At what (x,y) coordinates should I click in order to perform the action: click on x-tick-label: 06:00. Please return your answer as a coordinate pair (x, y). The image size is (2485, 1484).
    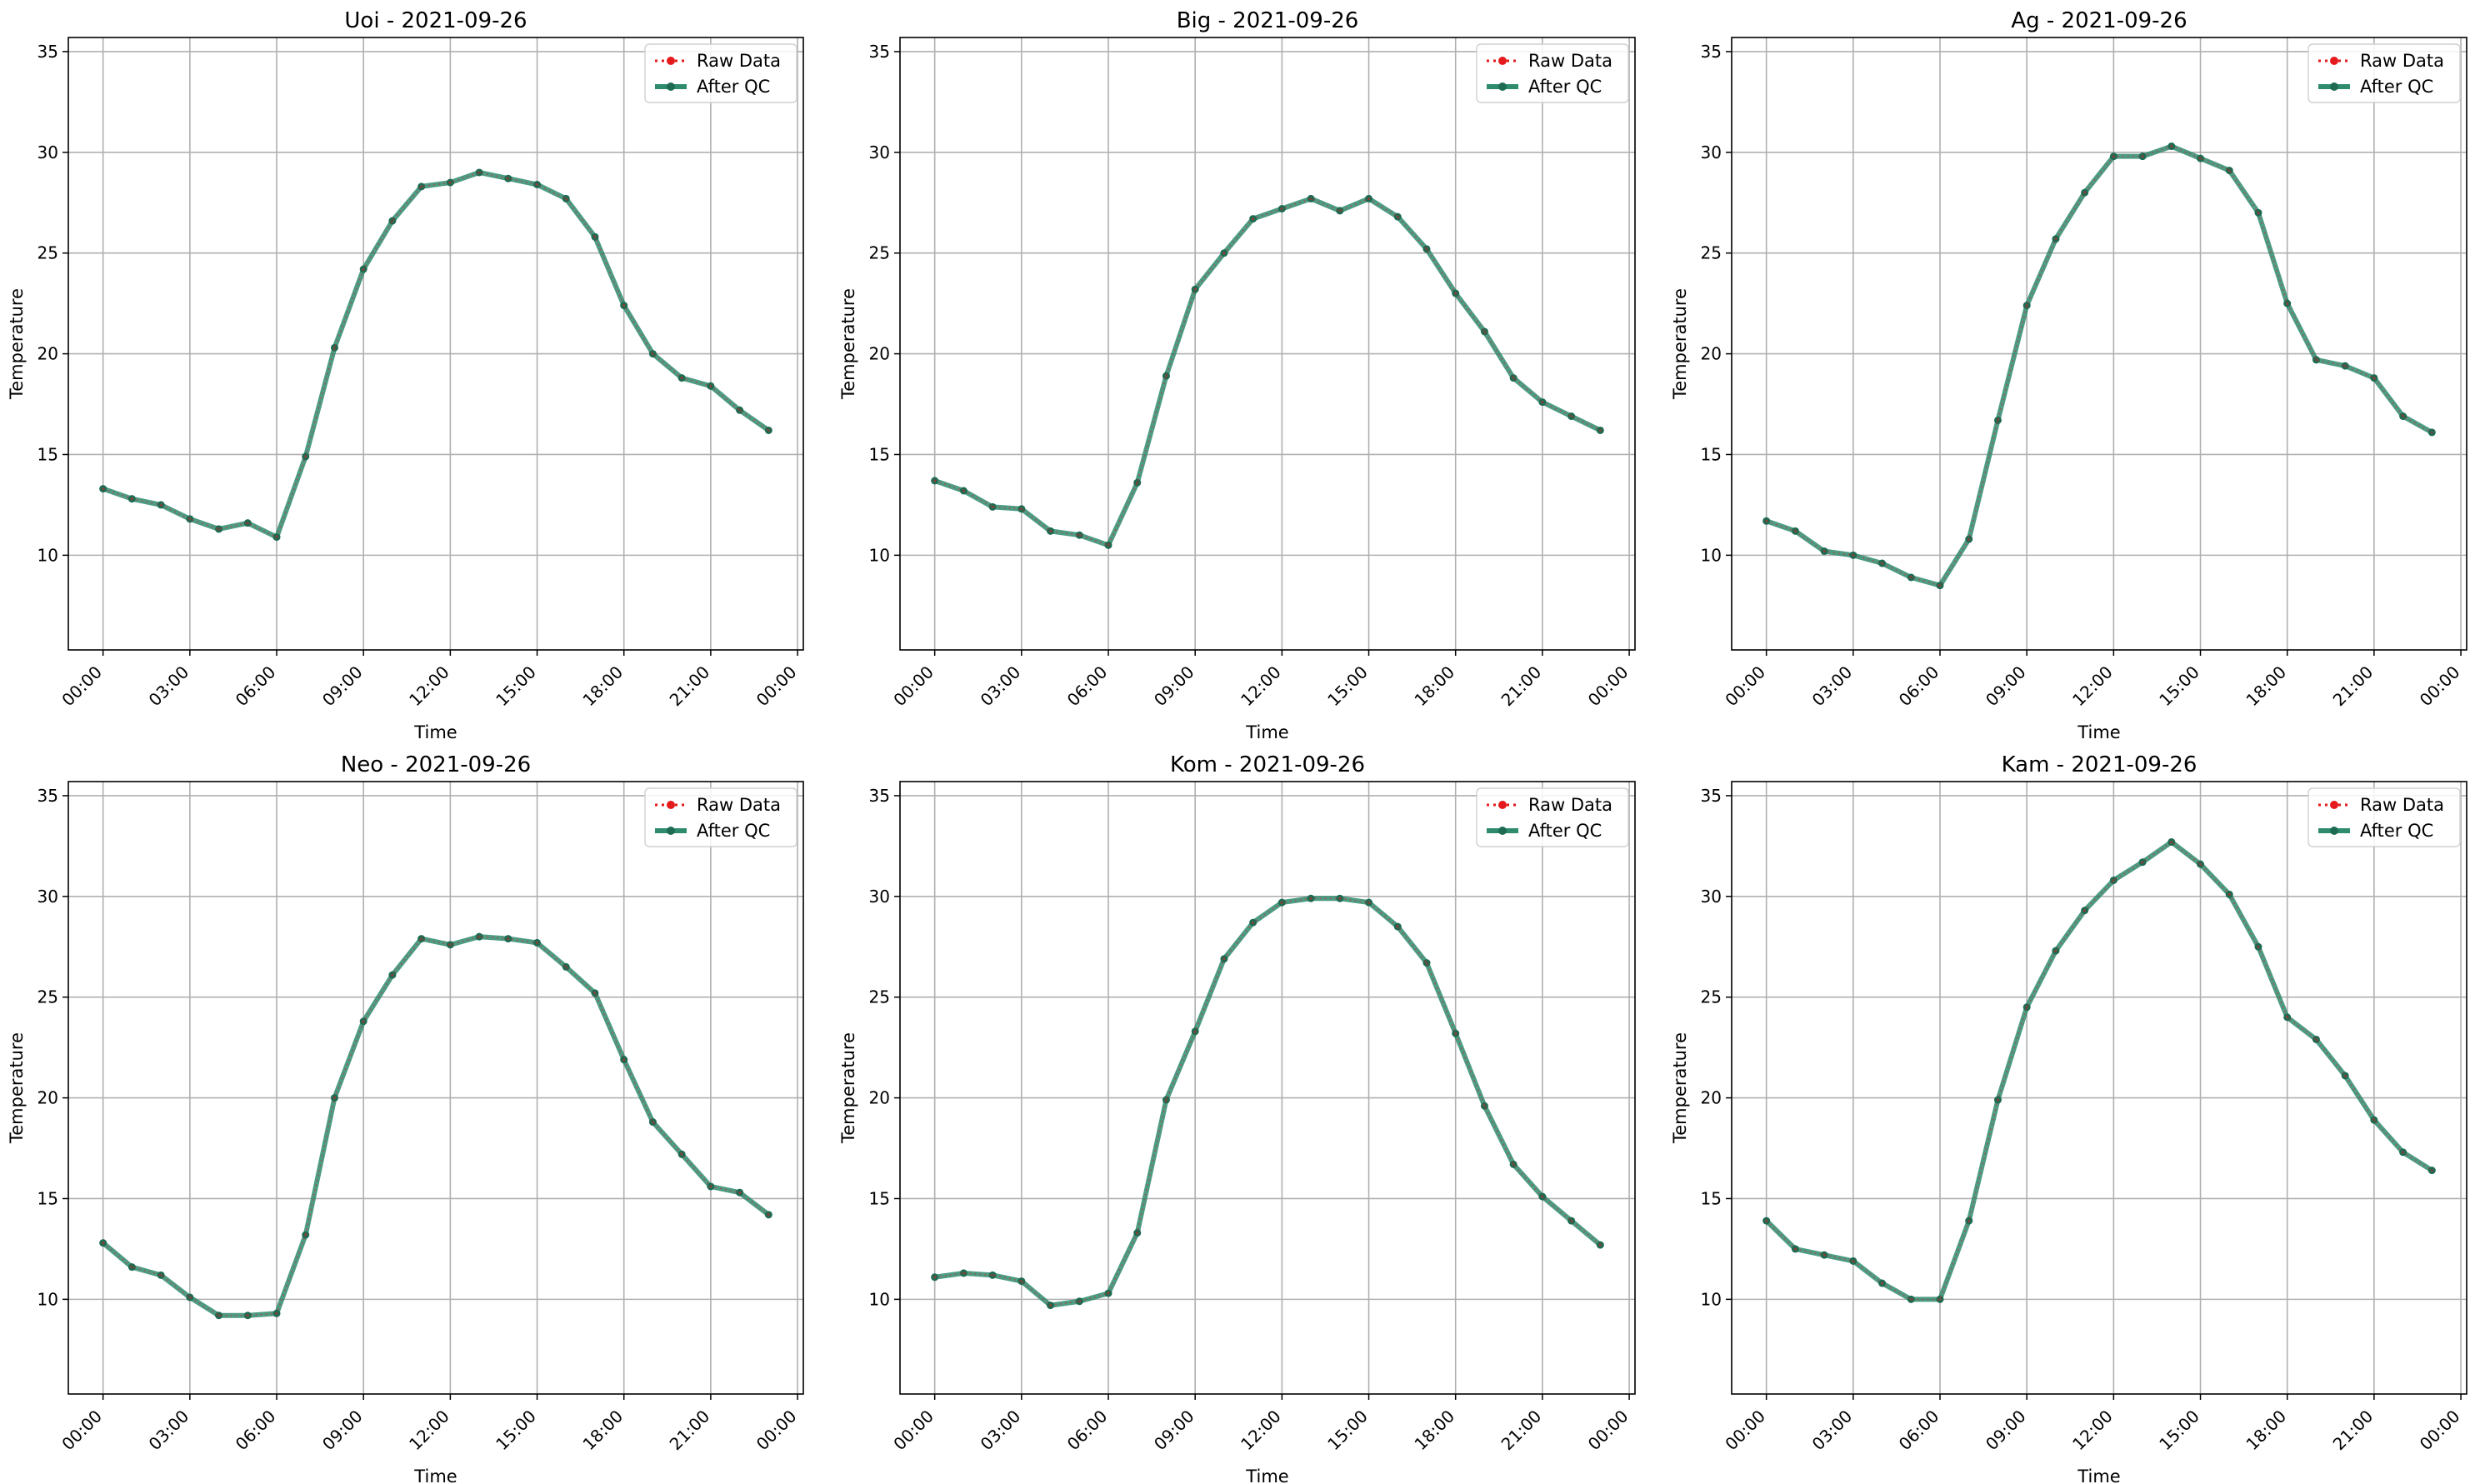
    Looking at the image, I should click on (1087, 1430).